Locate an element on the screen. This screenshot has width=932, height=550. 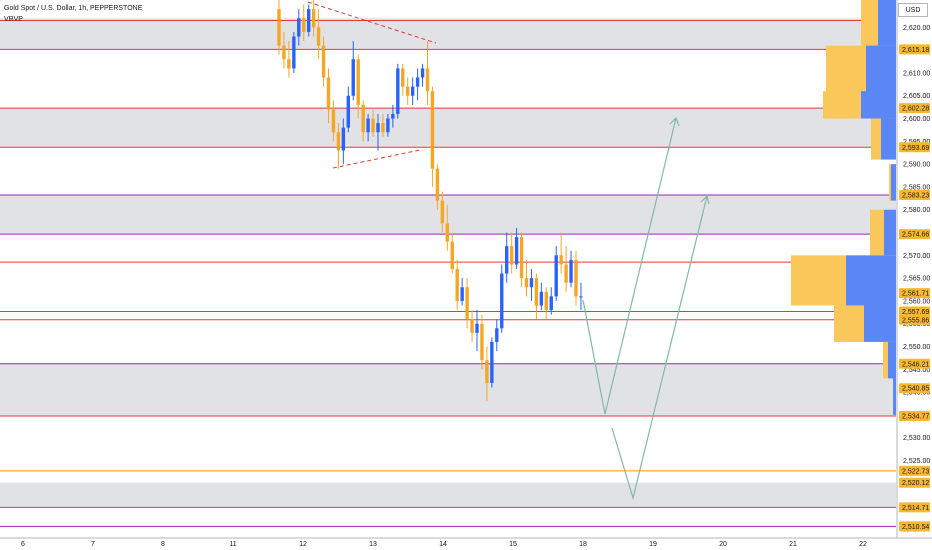
price-tag-label-8: 2,546.21 is located at coordinates (915, 364).